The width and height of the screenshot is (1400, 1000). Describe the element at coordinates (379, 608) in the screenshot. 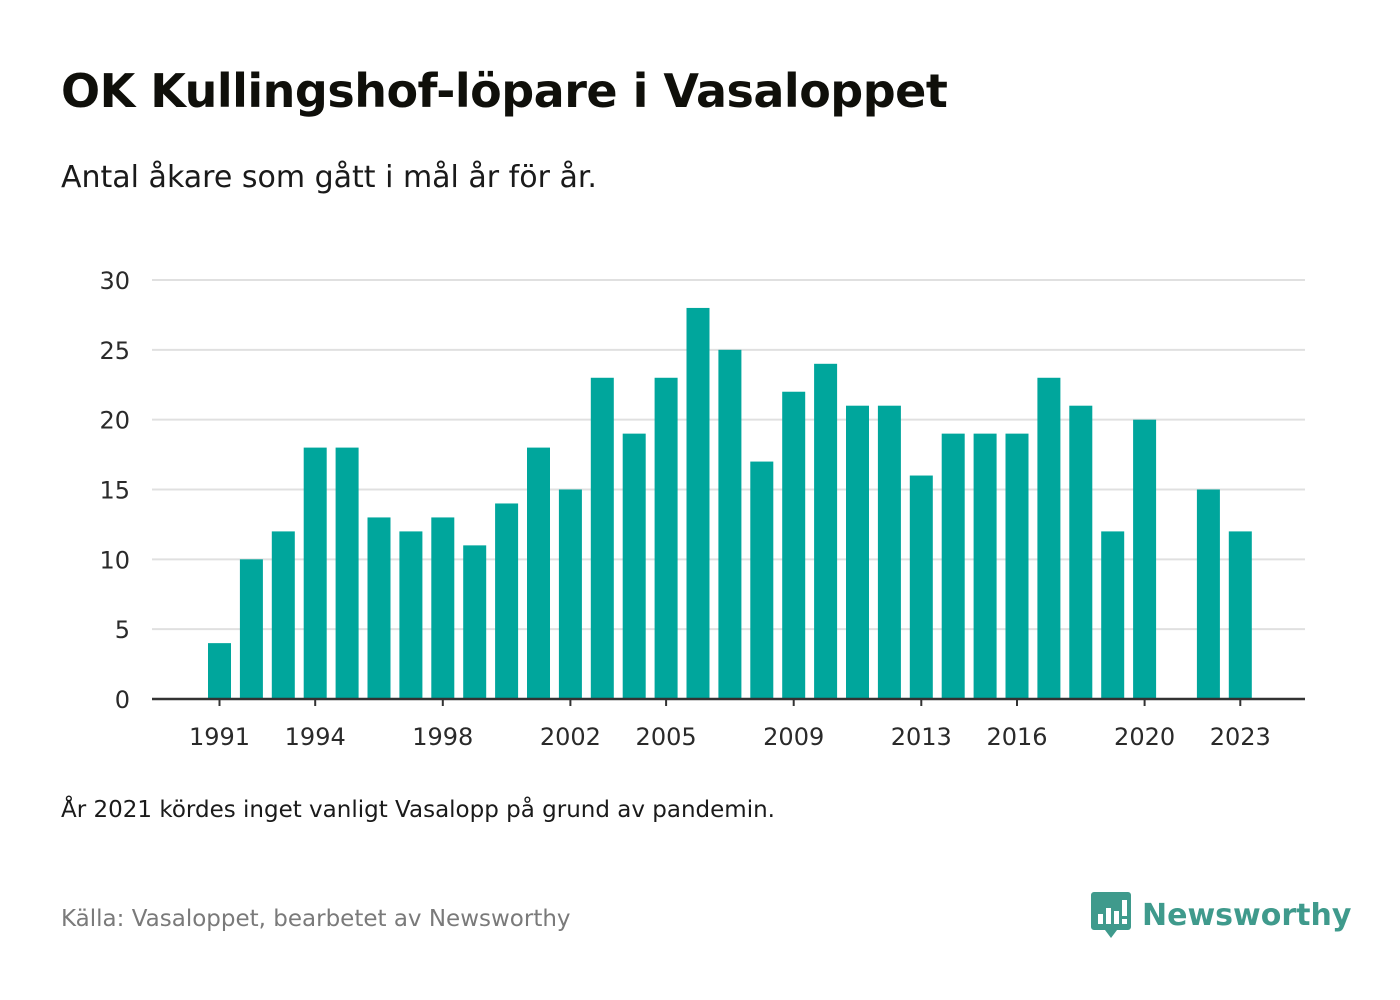

I see `bar-1996` at that location.